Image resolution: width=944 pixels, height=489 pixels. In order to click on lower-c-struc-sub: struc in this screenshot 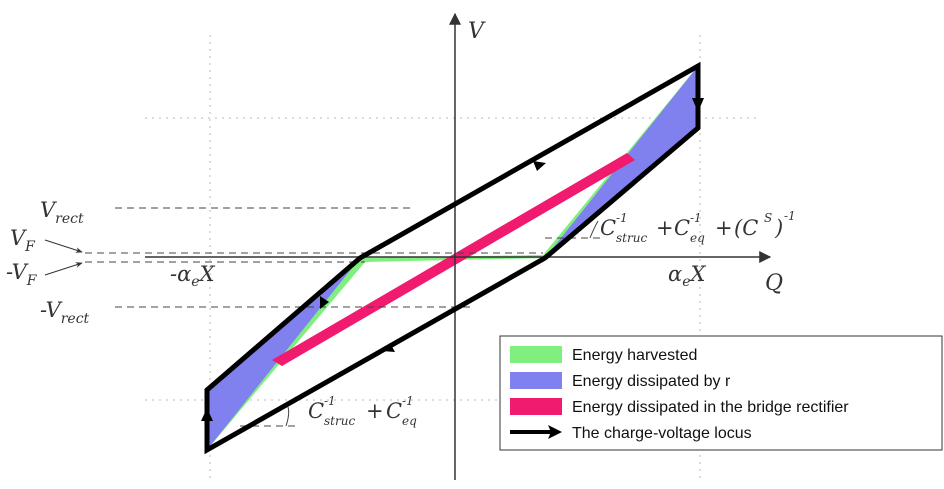, I will do `click(339, 421)`.